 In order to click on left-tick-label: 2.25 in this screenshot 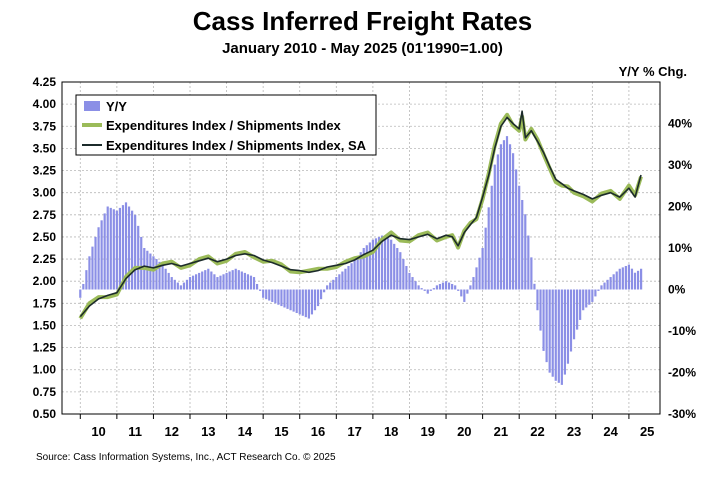, I will do `click(45, 259)`.